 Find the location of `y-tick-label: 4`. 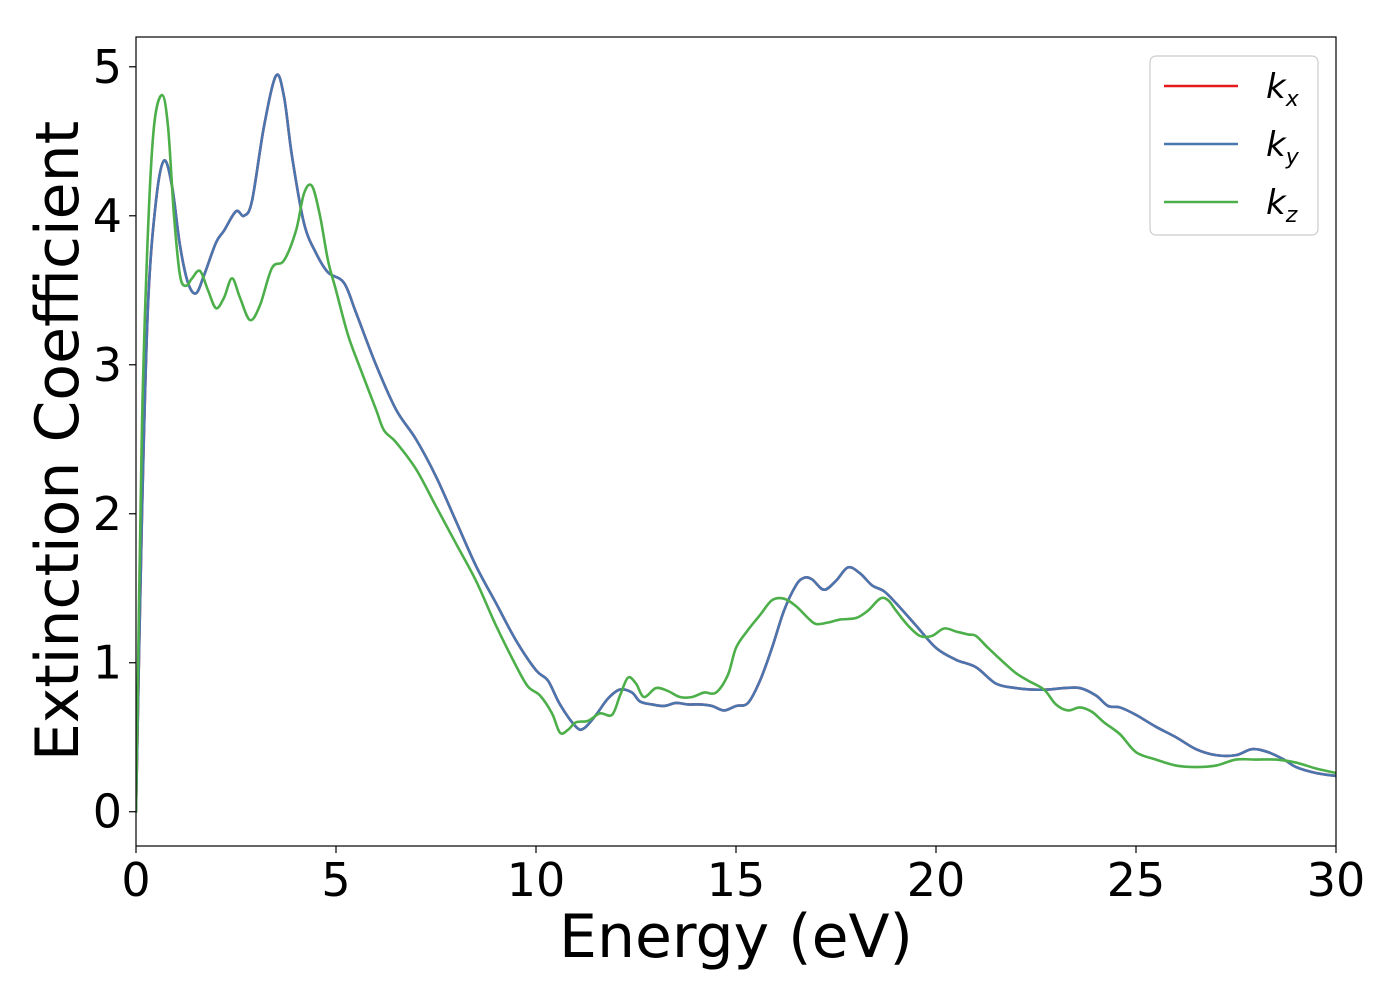

y-tick-label: 4 is located at coordinates (107, 216).